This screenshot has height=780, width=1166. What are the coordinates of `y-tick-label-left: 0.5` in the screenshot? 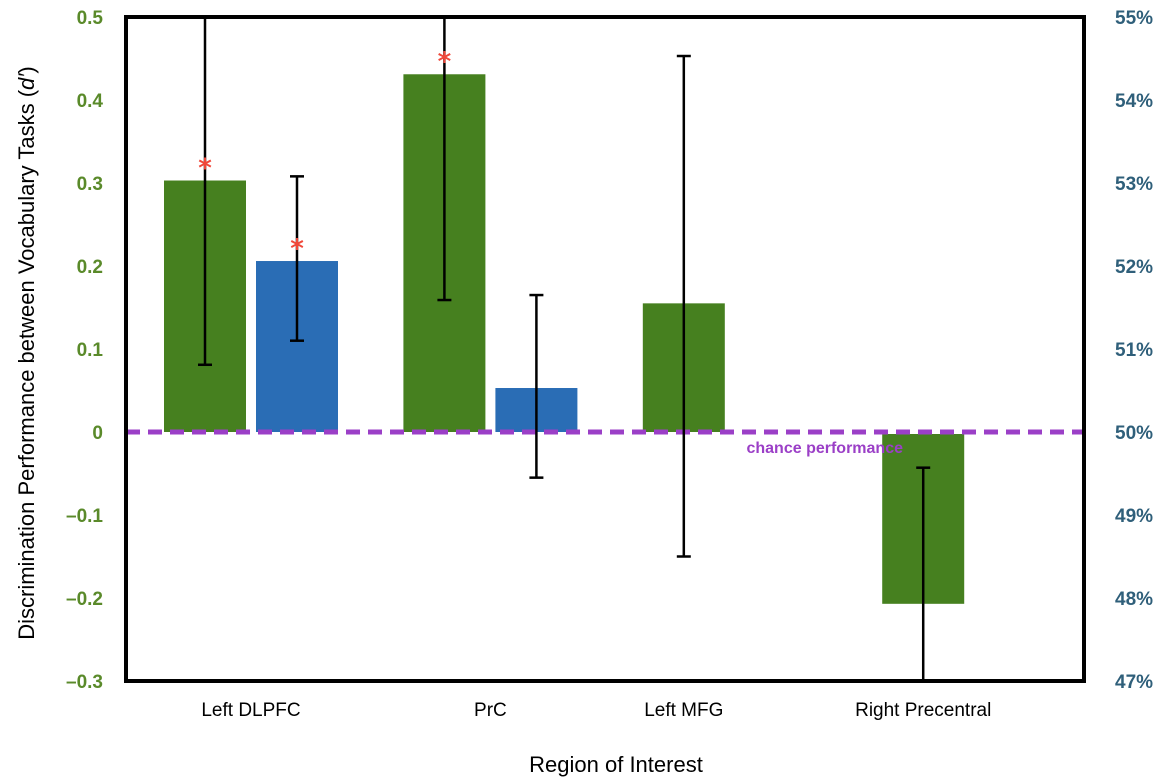 It's located at (90, 18).